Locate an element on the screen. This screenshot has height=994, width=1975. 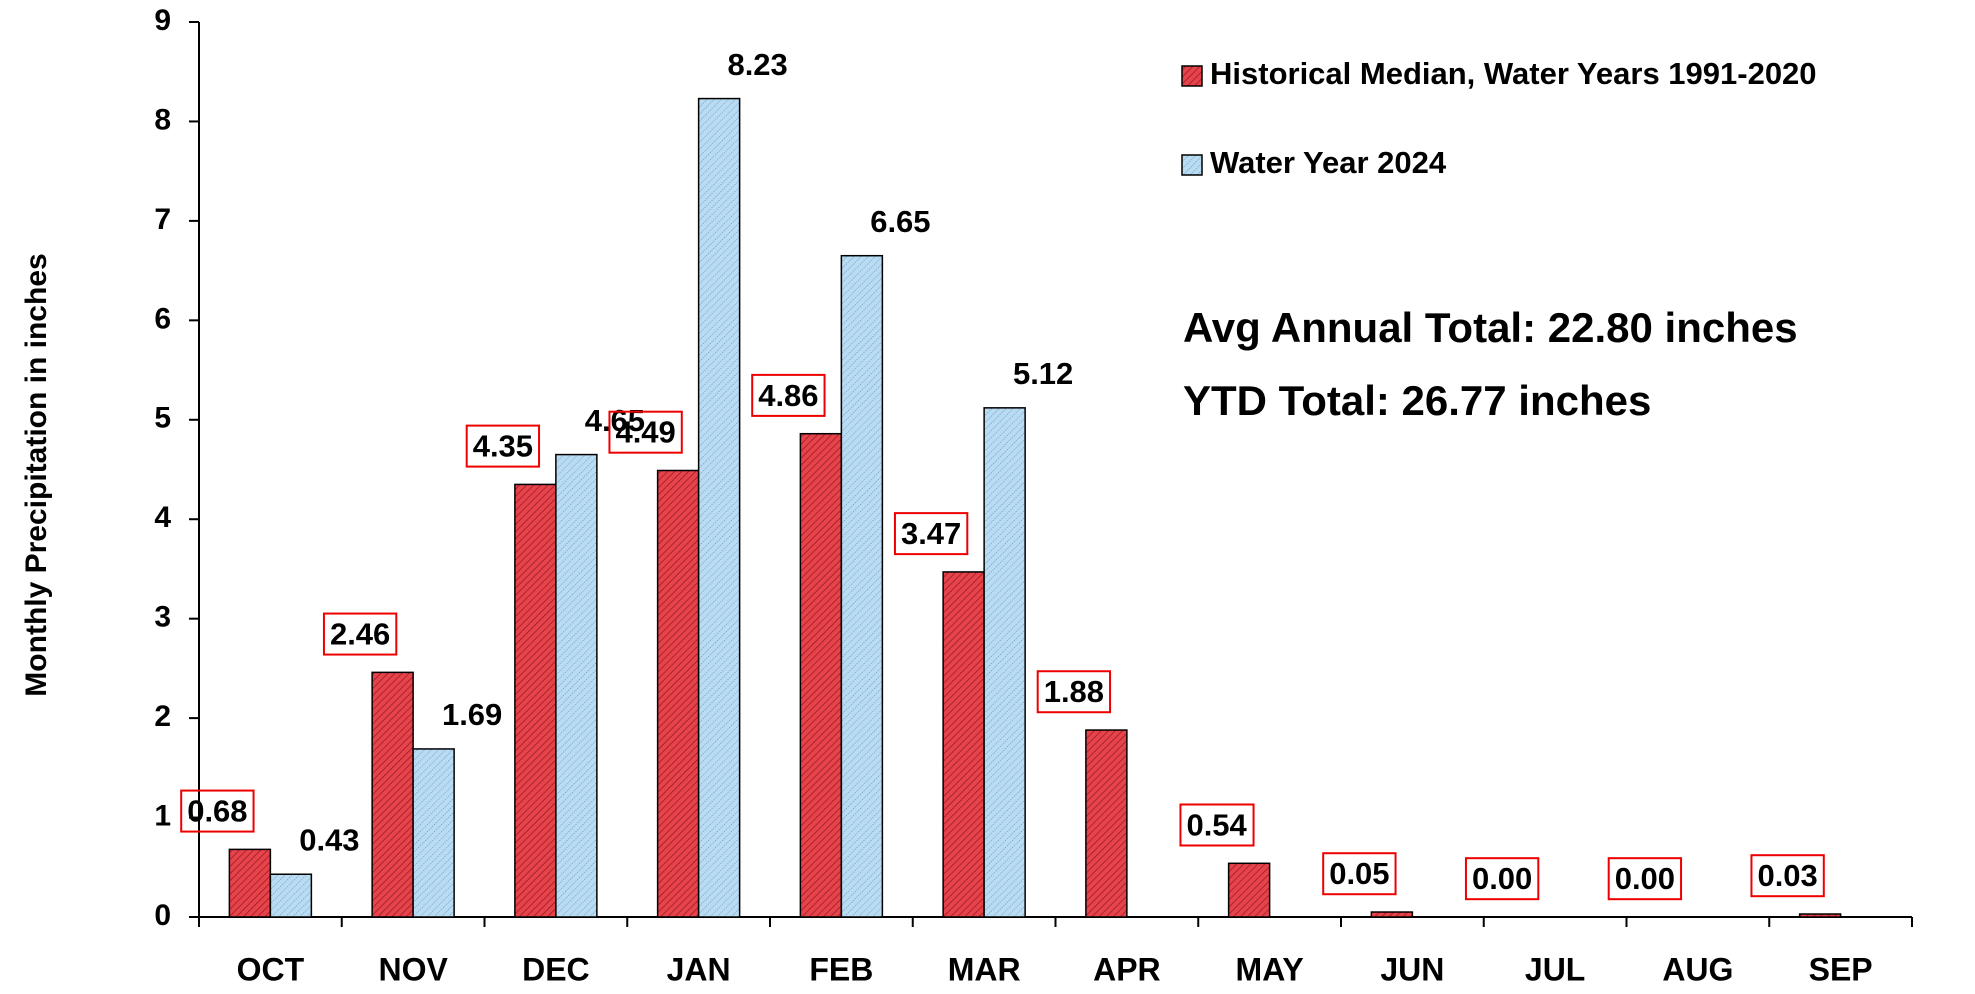
y-tick-label: 3 is located at coordinates (162, 617).